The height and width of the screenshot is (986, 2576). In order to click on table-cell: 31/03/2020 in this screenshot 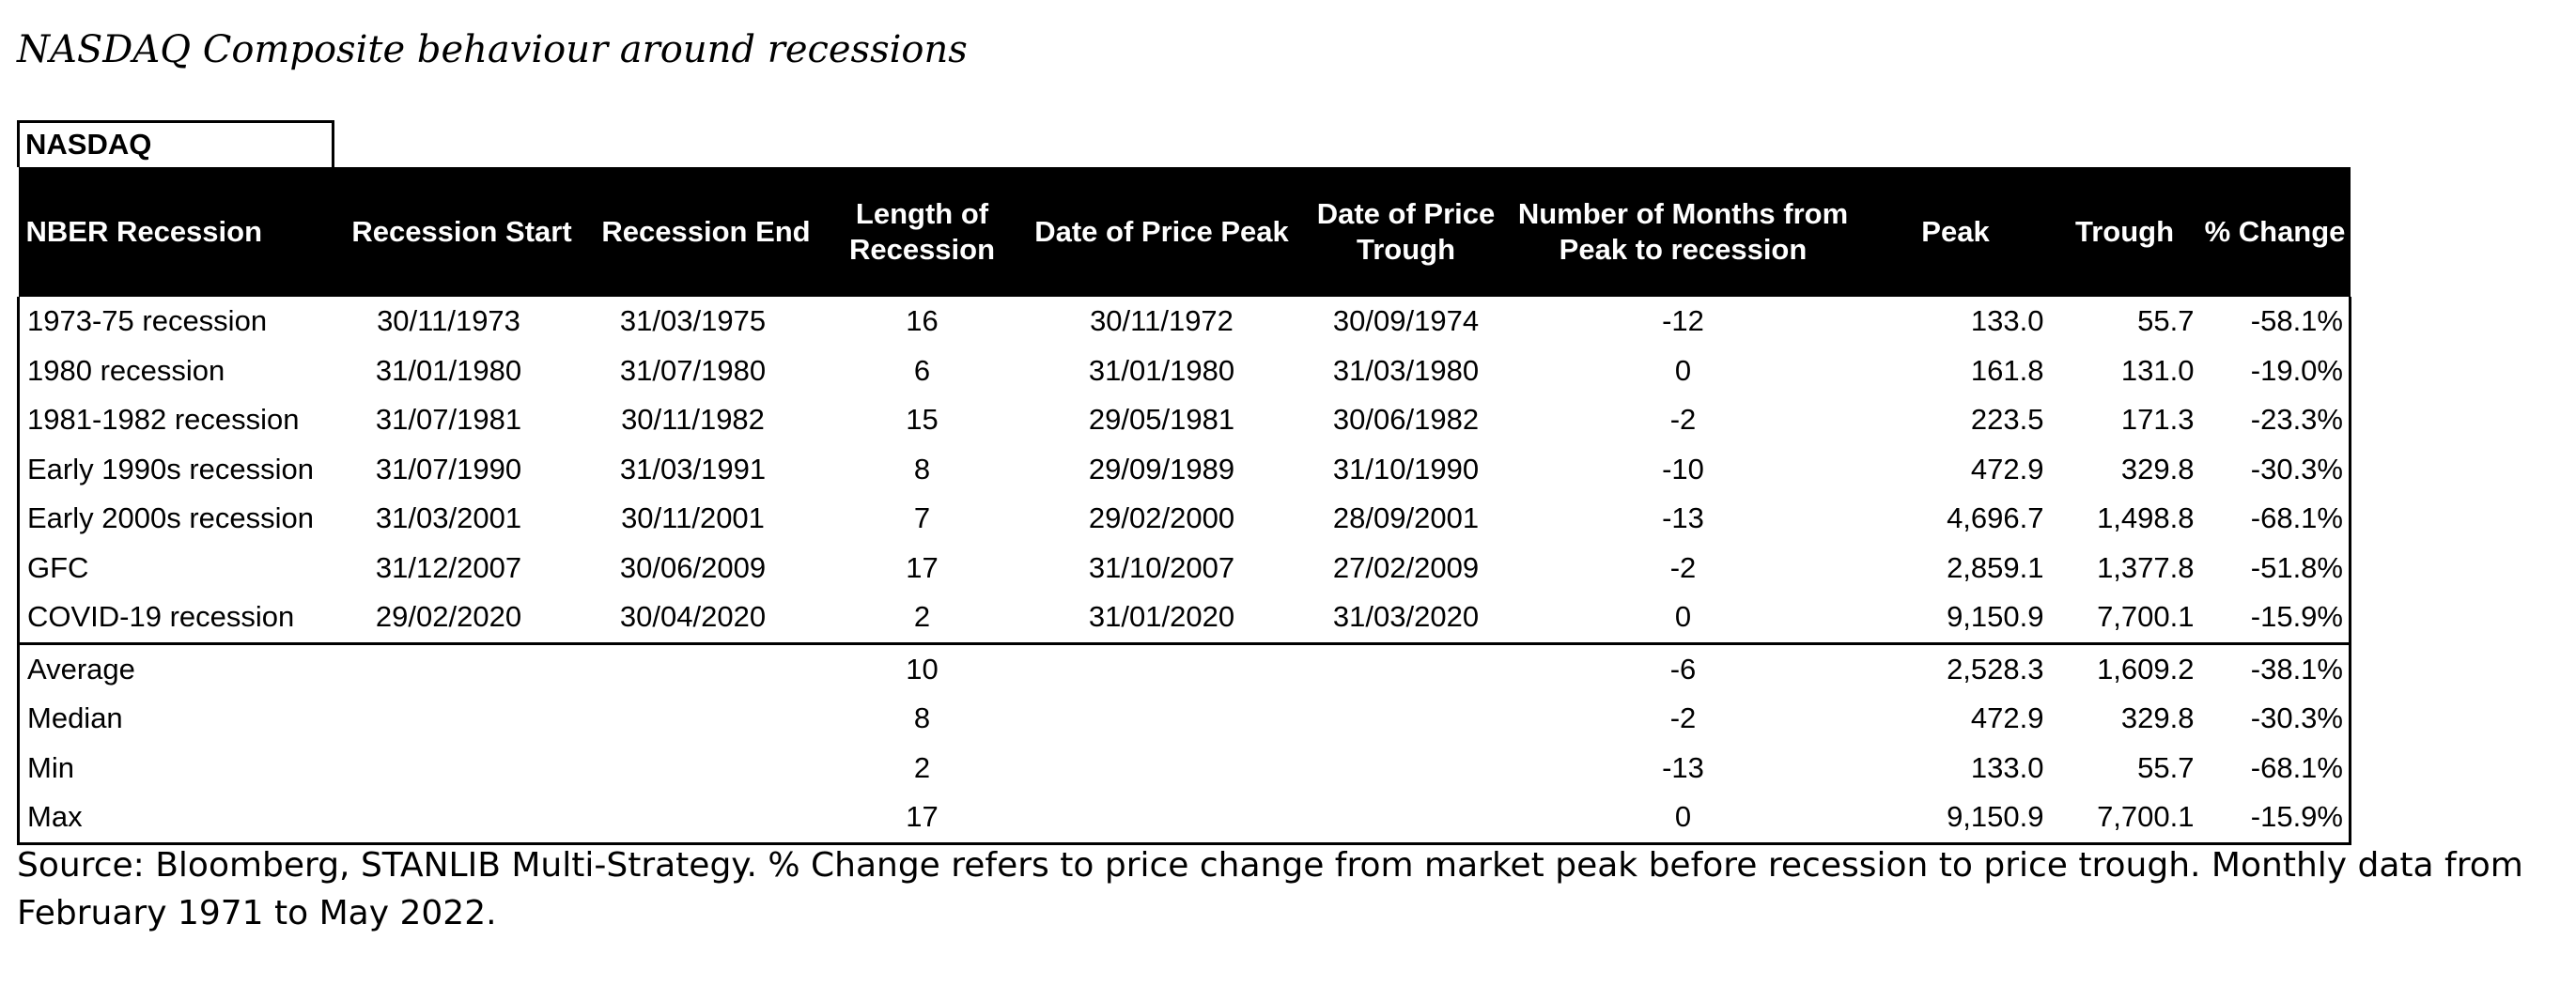, I will do `click(1406, 617)`.